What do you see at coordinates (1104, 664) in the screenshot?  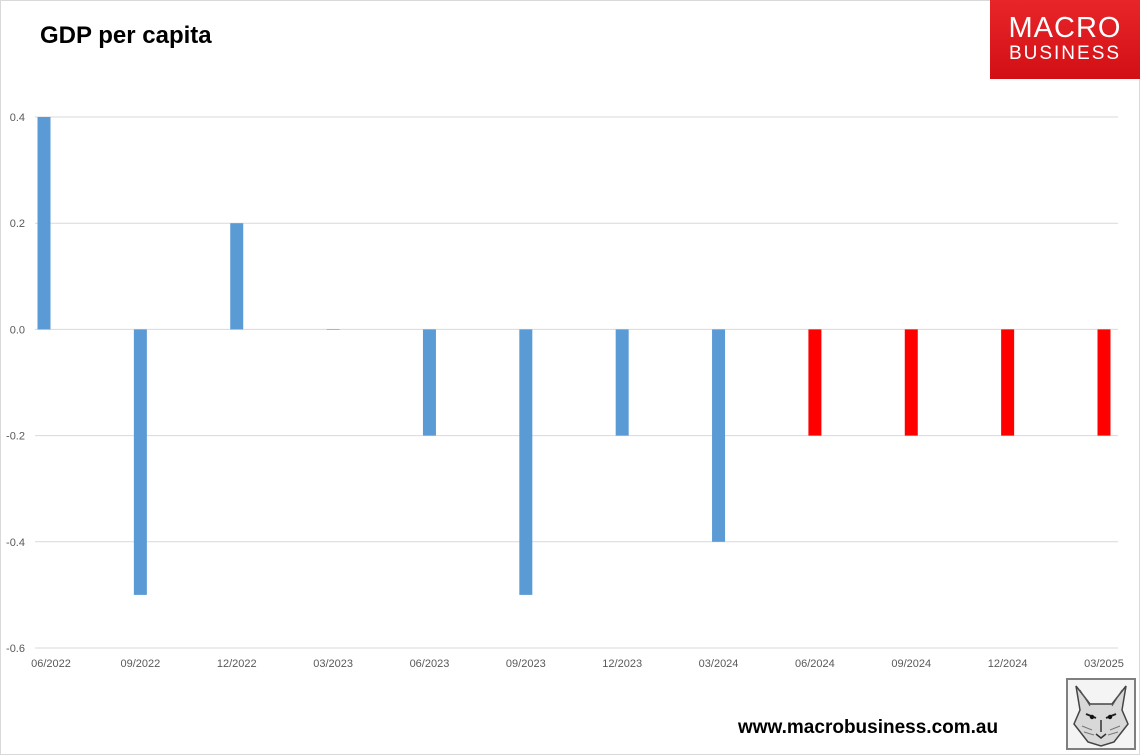 I see `x-tick-label: 03/2025` at bounding box center [1104, 664].